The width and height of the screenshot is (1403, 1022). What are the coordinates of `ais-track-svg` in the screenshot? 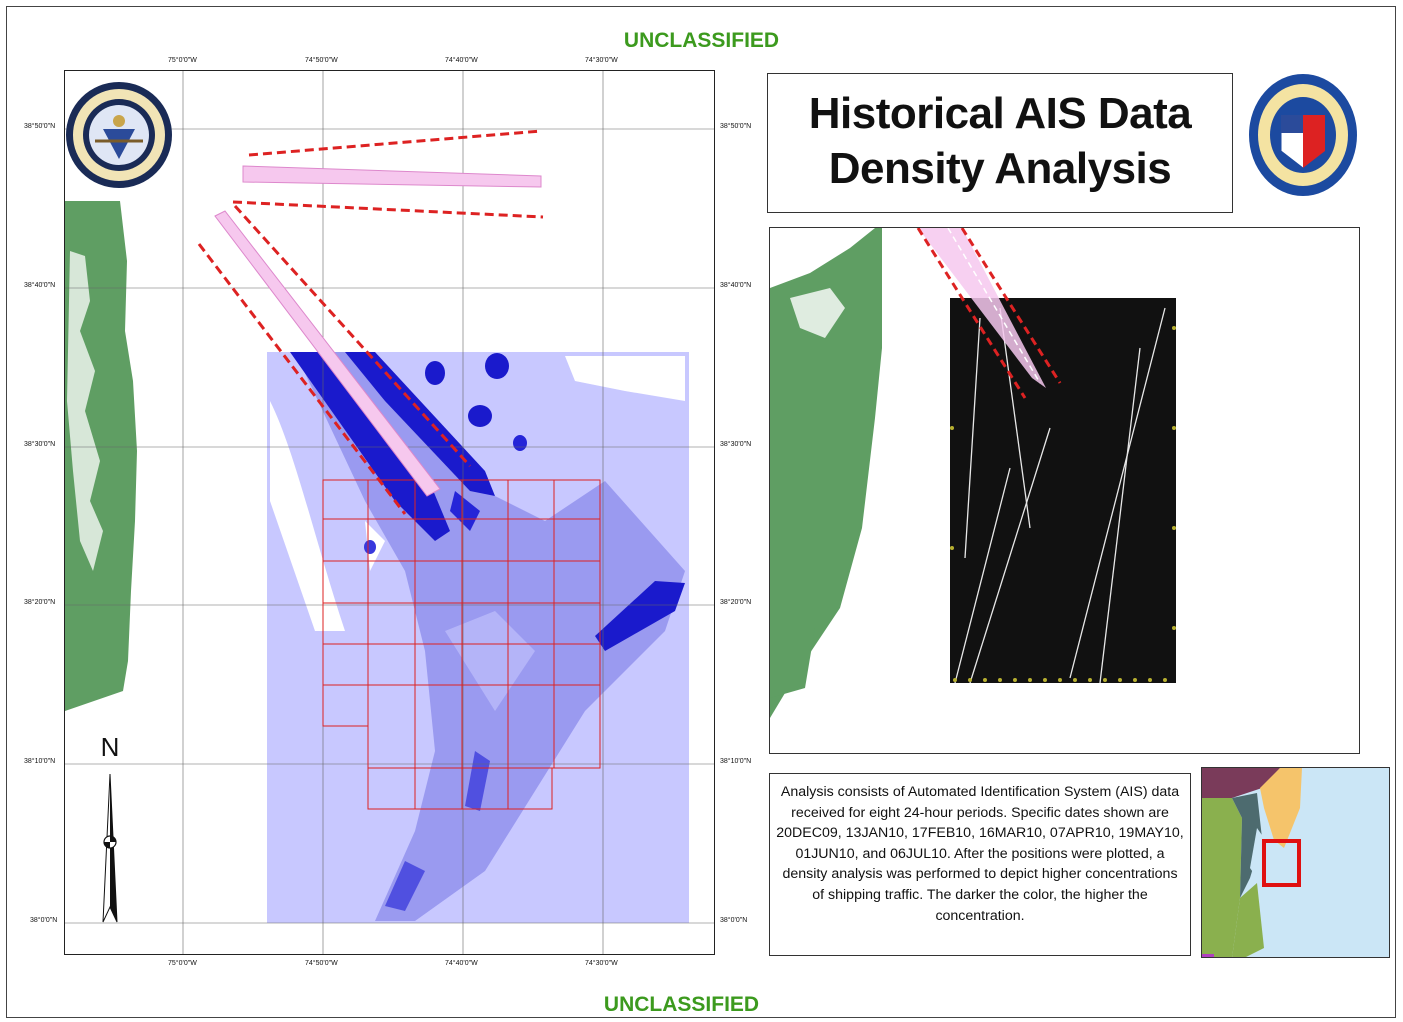 It's located at (973, 473).